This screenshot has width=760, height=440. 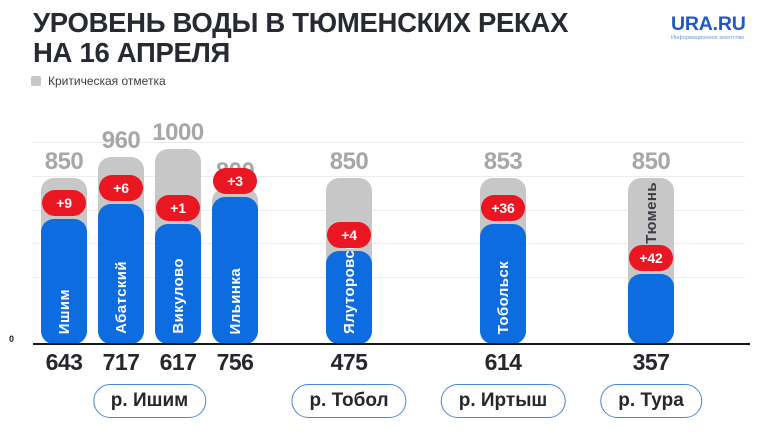 I want to click on delta-badge: +4, so click(x=349, y=235).